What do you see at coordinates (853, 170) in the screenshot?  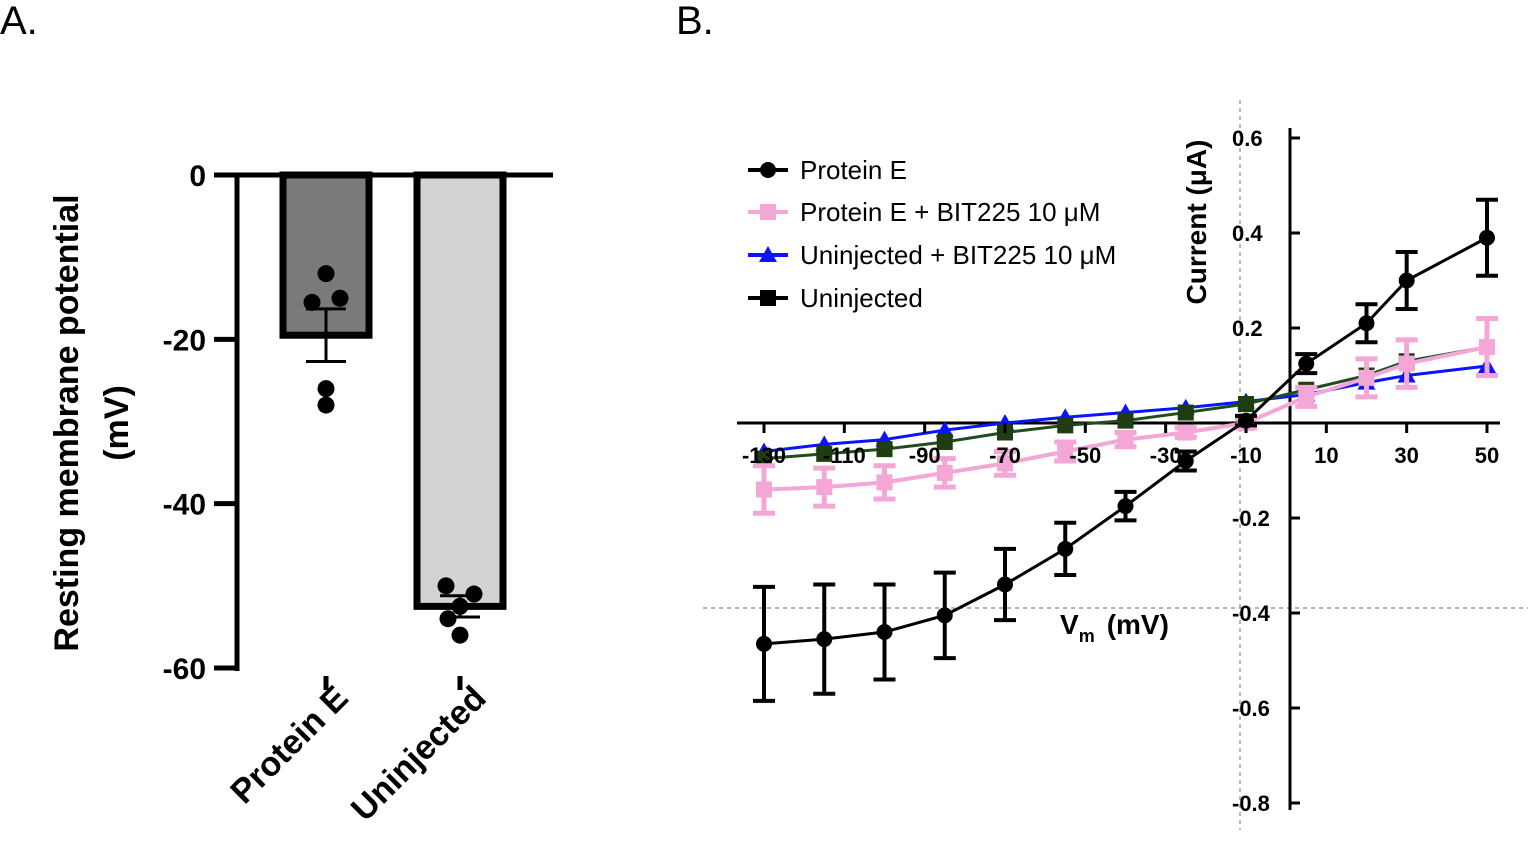 I see `legend-label-1: Protein E` at bounding box center [853, 170].